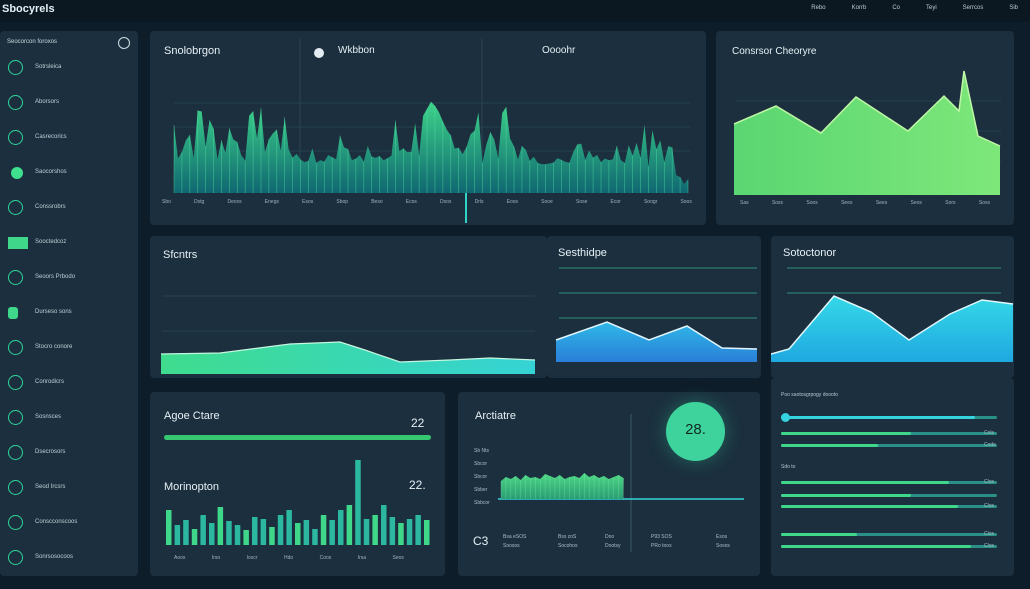  What do you see at coordinates (69, 523) in the screenshot?
I see `sidebar-item-14: Conscconscoos` at bounding box center [69, 523].